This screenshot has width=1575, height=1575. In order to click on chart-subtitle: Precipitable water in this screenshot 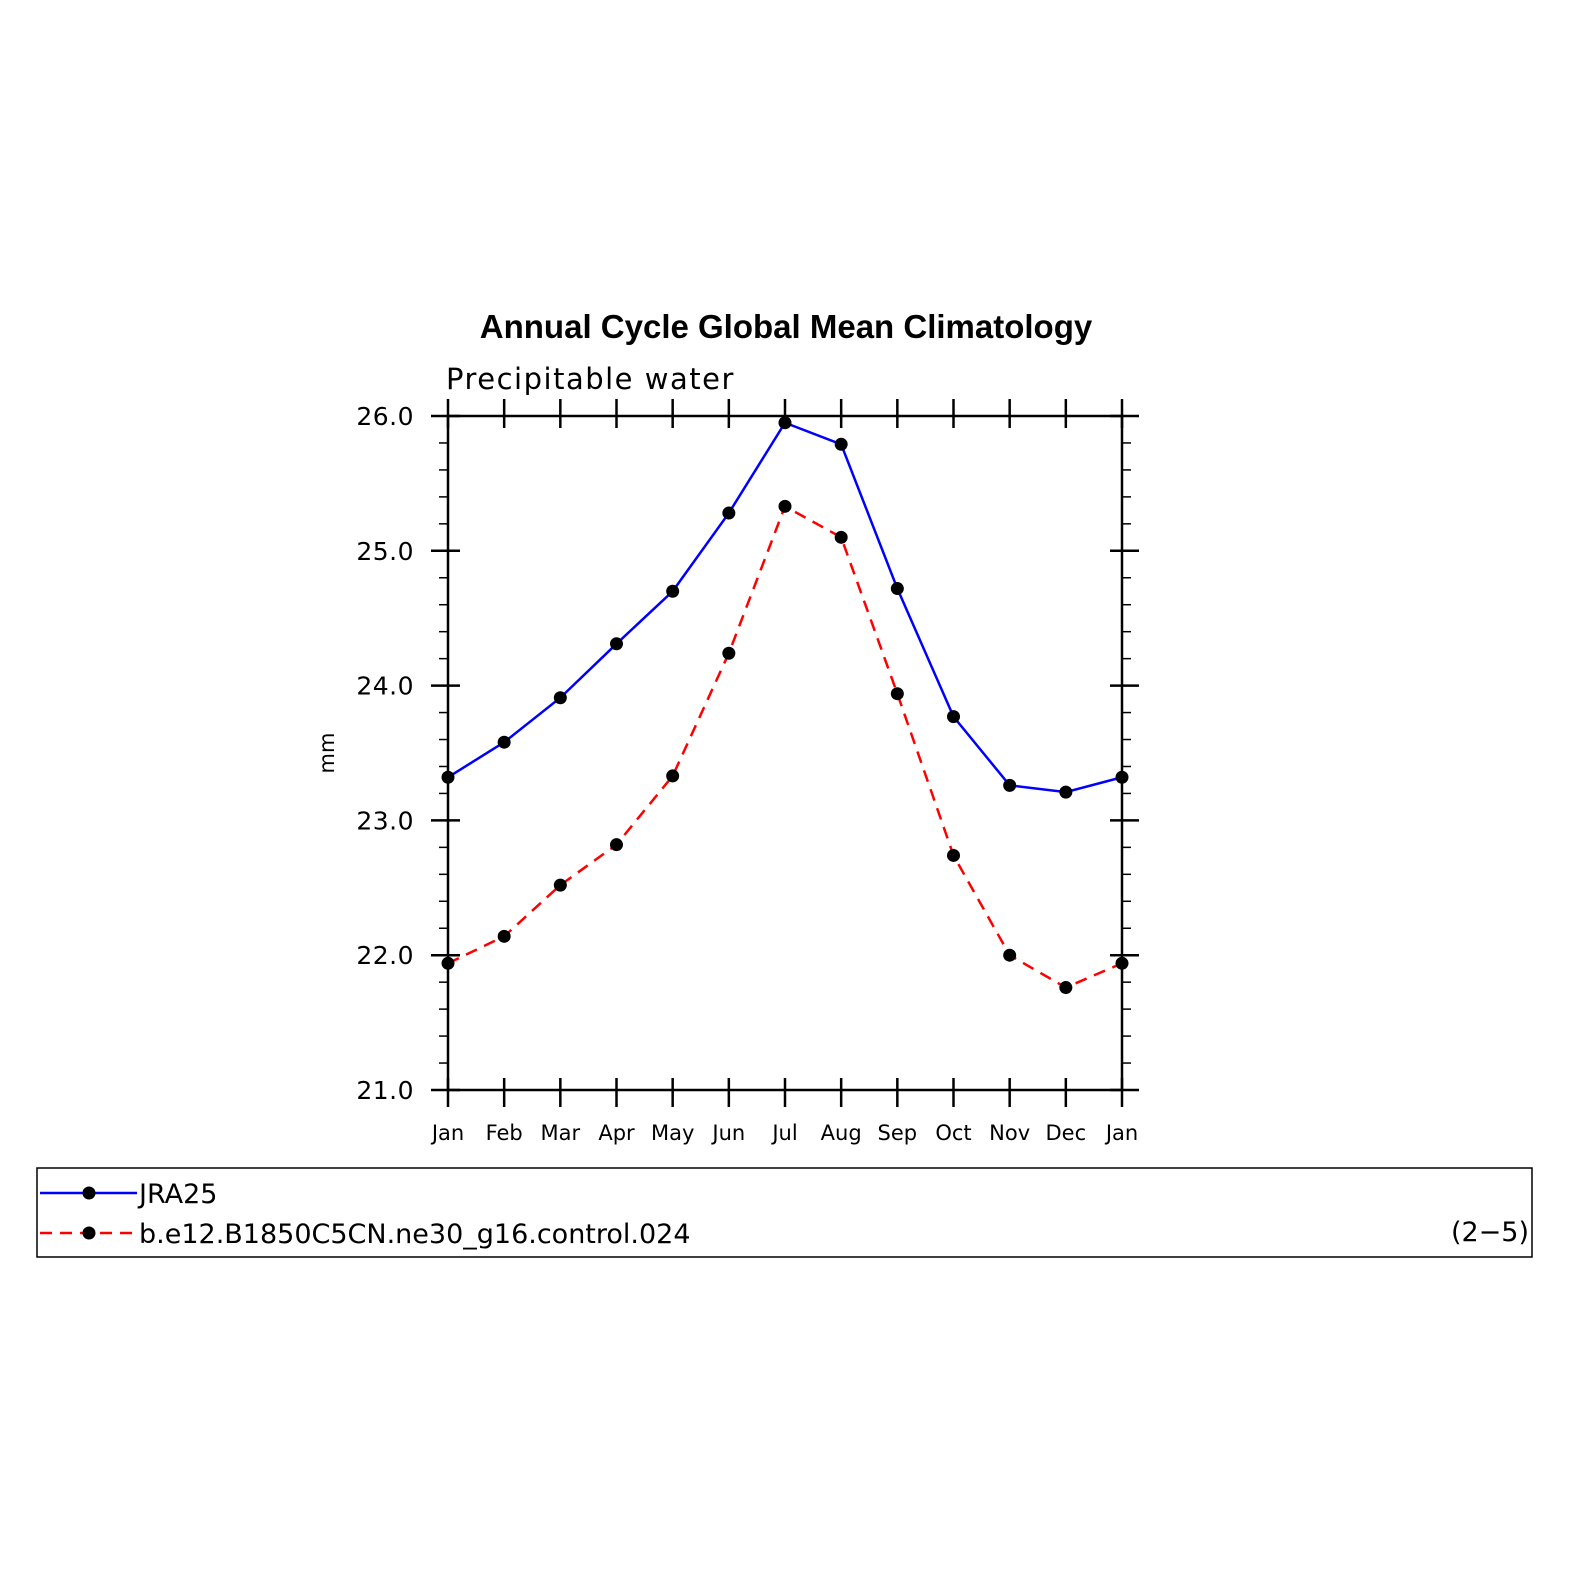, I will do `click(590, 379)`.